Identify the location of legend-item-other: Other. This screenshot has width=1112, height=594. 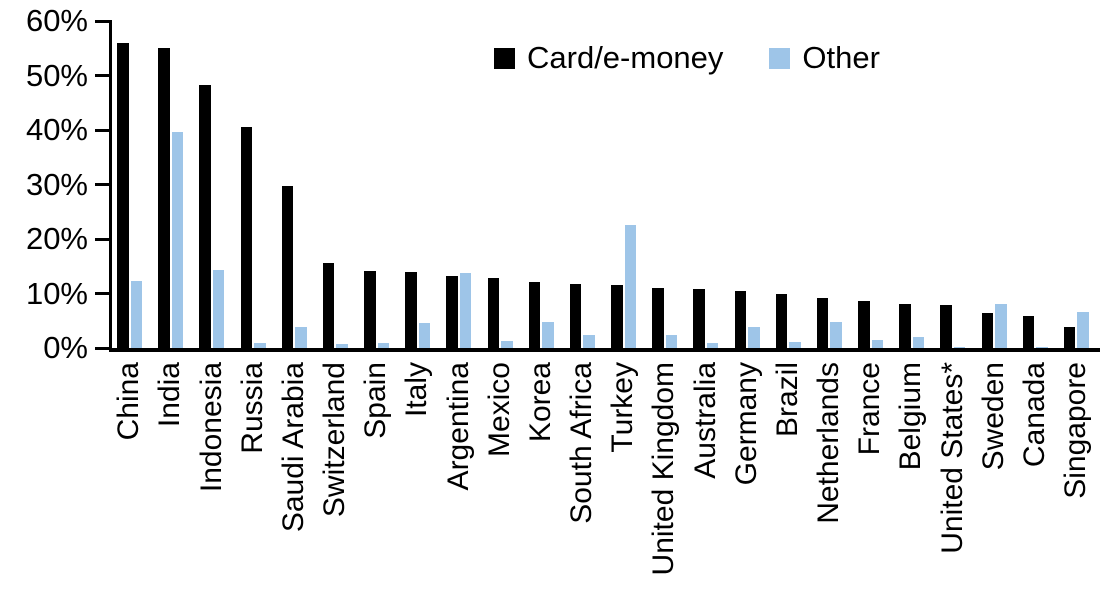
(824, 58).